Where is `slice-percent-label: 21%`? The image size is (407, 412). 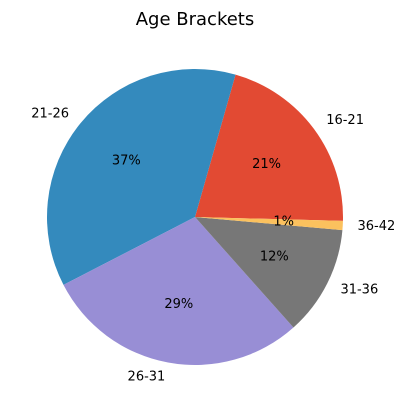 slice-percent-label: 21% is located at coordinates (266, 164).